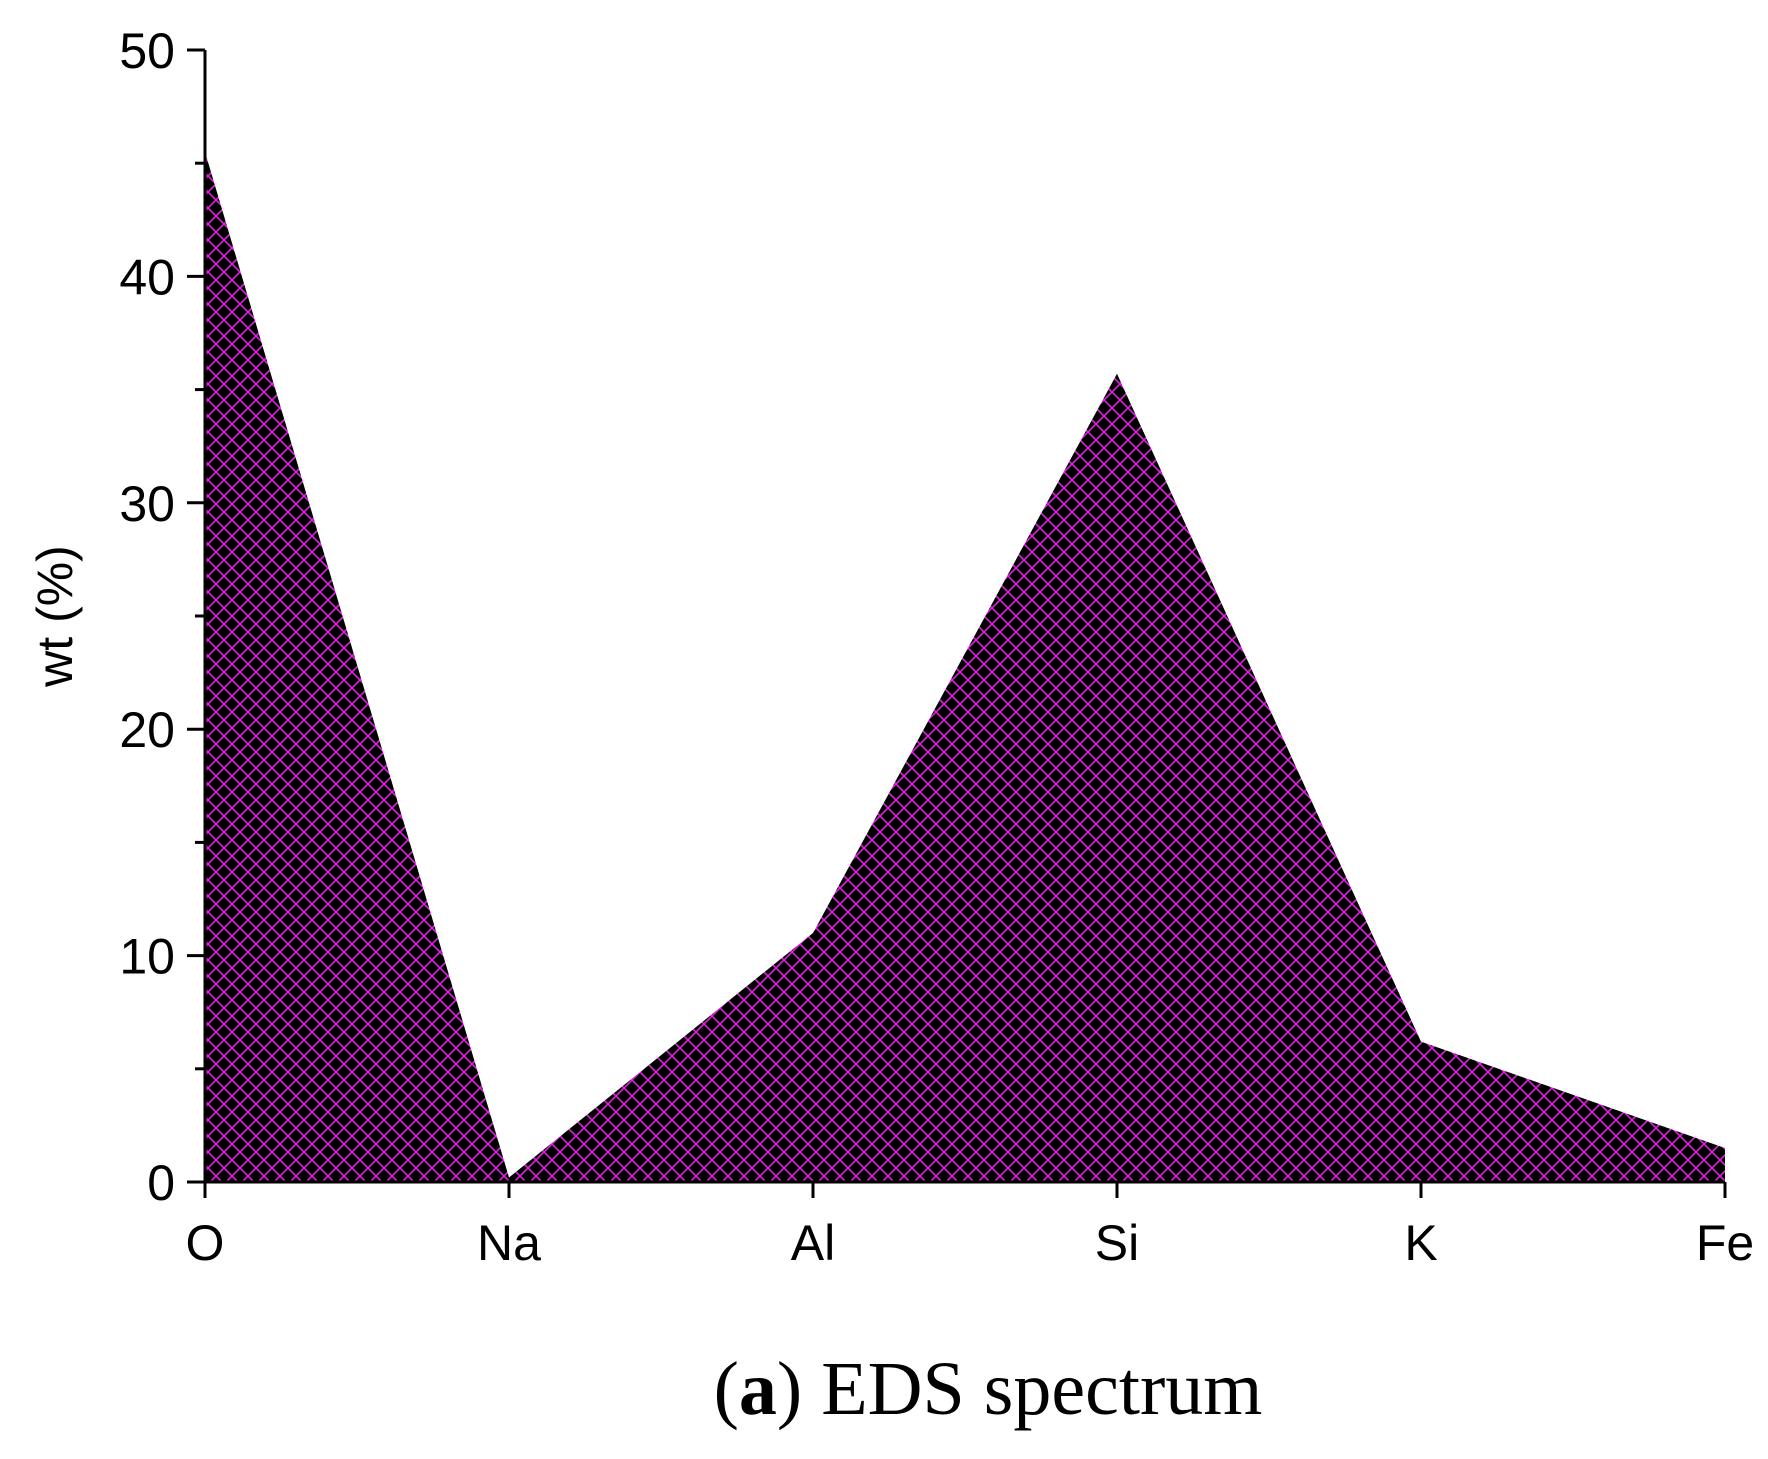 The image size is (1768, 1459). What do you see at coordinates (1725, 1243) in the screenshot?
I see `x-tick-label-Fe: Fe` at bounding box center [1725, 1243].